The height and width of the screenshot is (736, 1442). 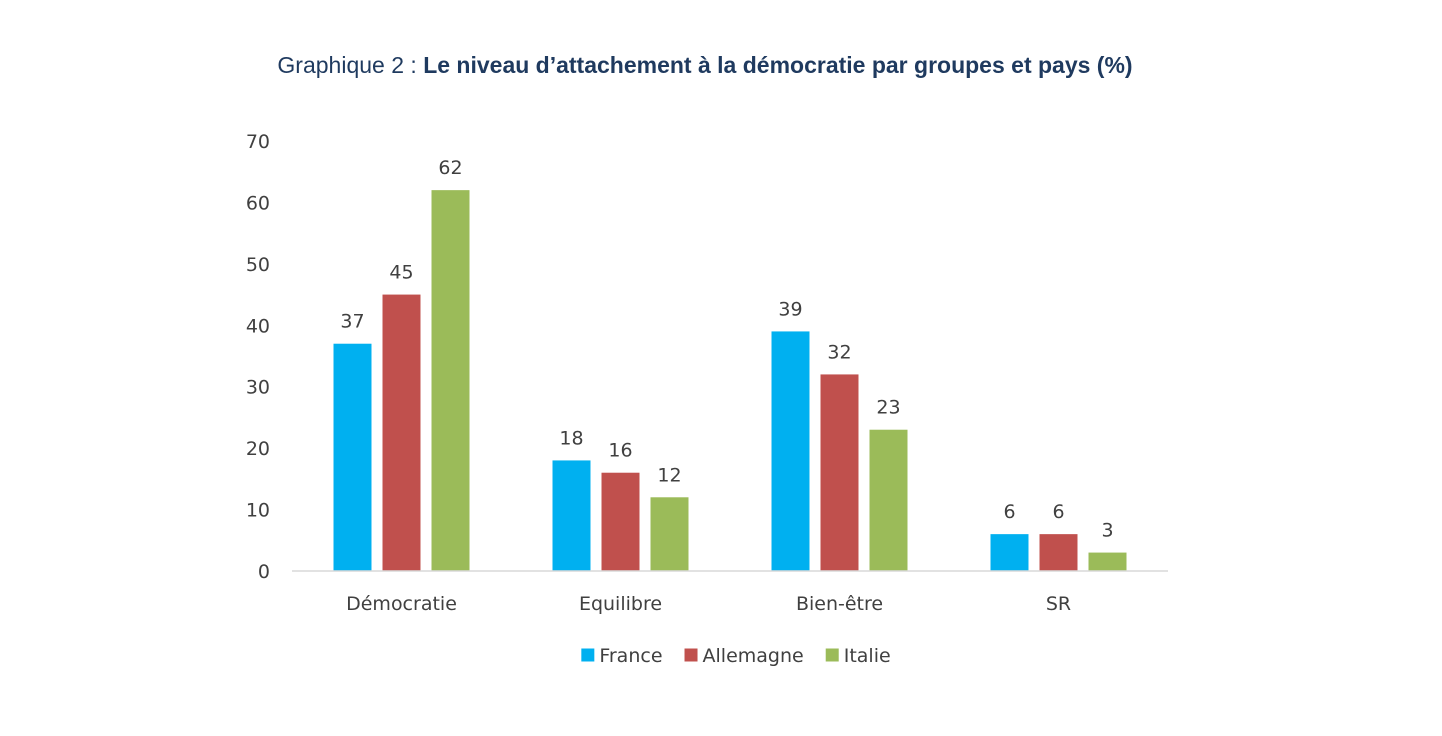 What do you see at coordinates (1107, 531) in the screenshot?
I see `data-label: 3` at bounding box center [1107, 531].